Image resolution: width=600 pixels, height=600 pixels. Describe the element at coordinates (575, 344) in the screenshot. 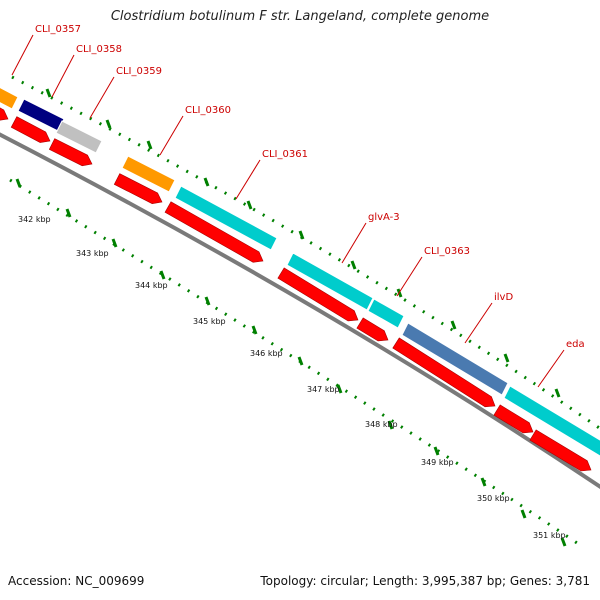

I see `gene-label: eda` at that location.